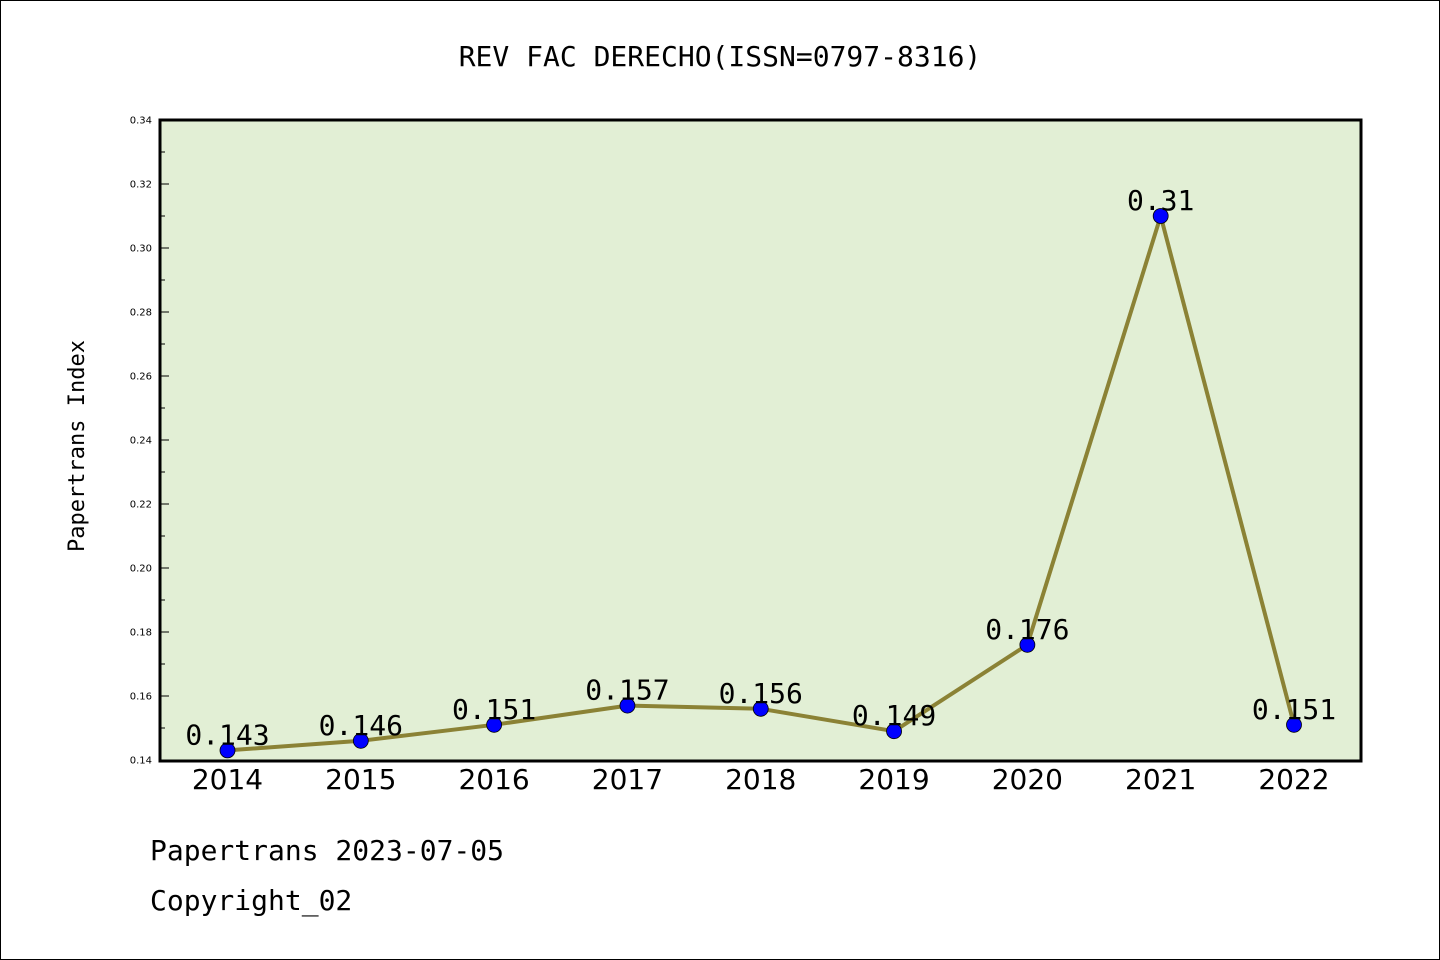  Describe the element at coordinates (141, 121) in the screenshot. I see `y-tick-label: 0.34` at that location.